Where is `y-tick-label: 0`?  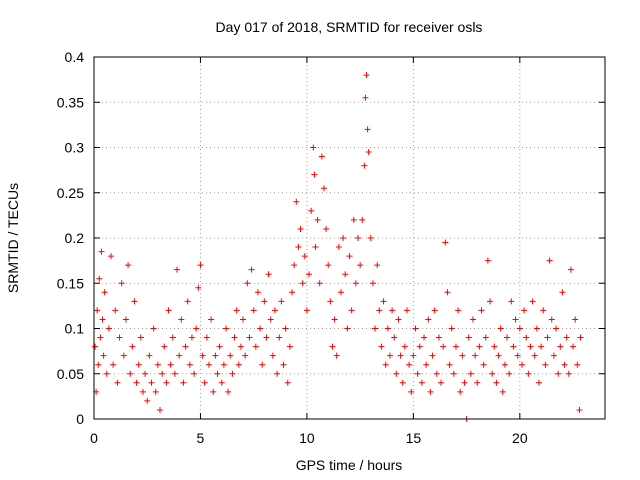 y-tick-label: 0 is located at coordinates (80, 419).